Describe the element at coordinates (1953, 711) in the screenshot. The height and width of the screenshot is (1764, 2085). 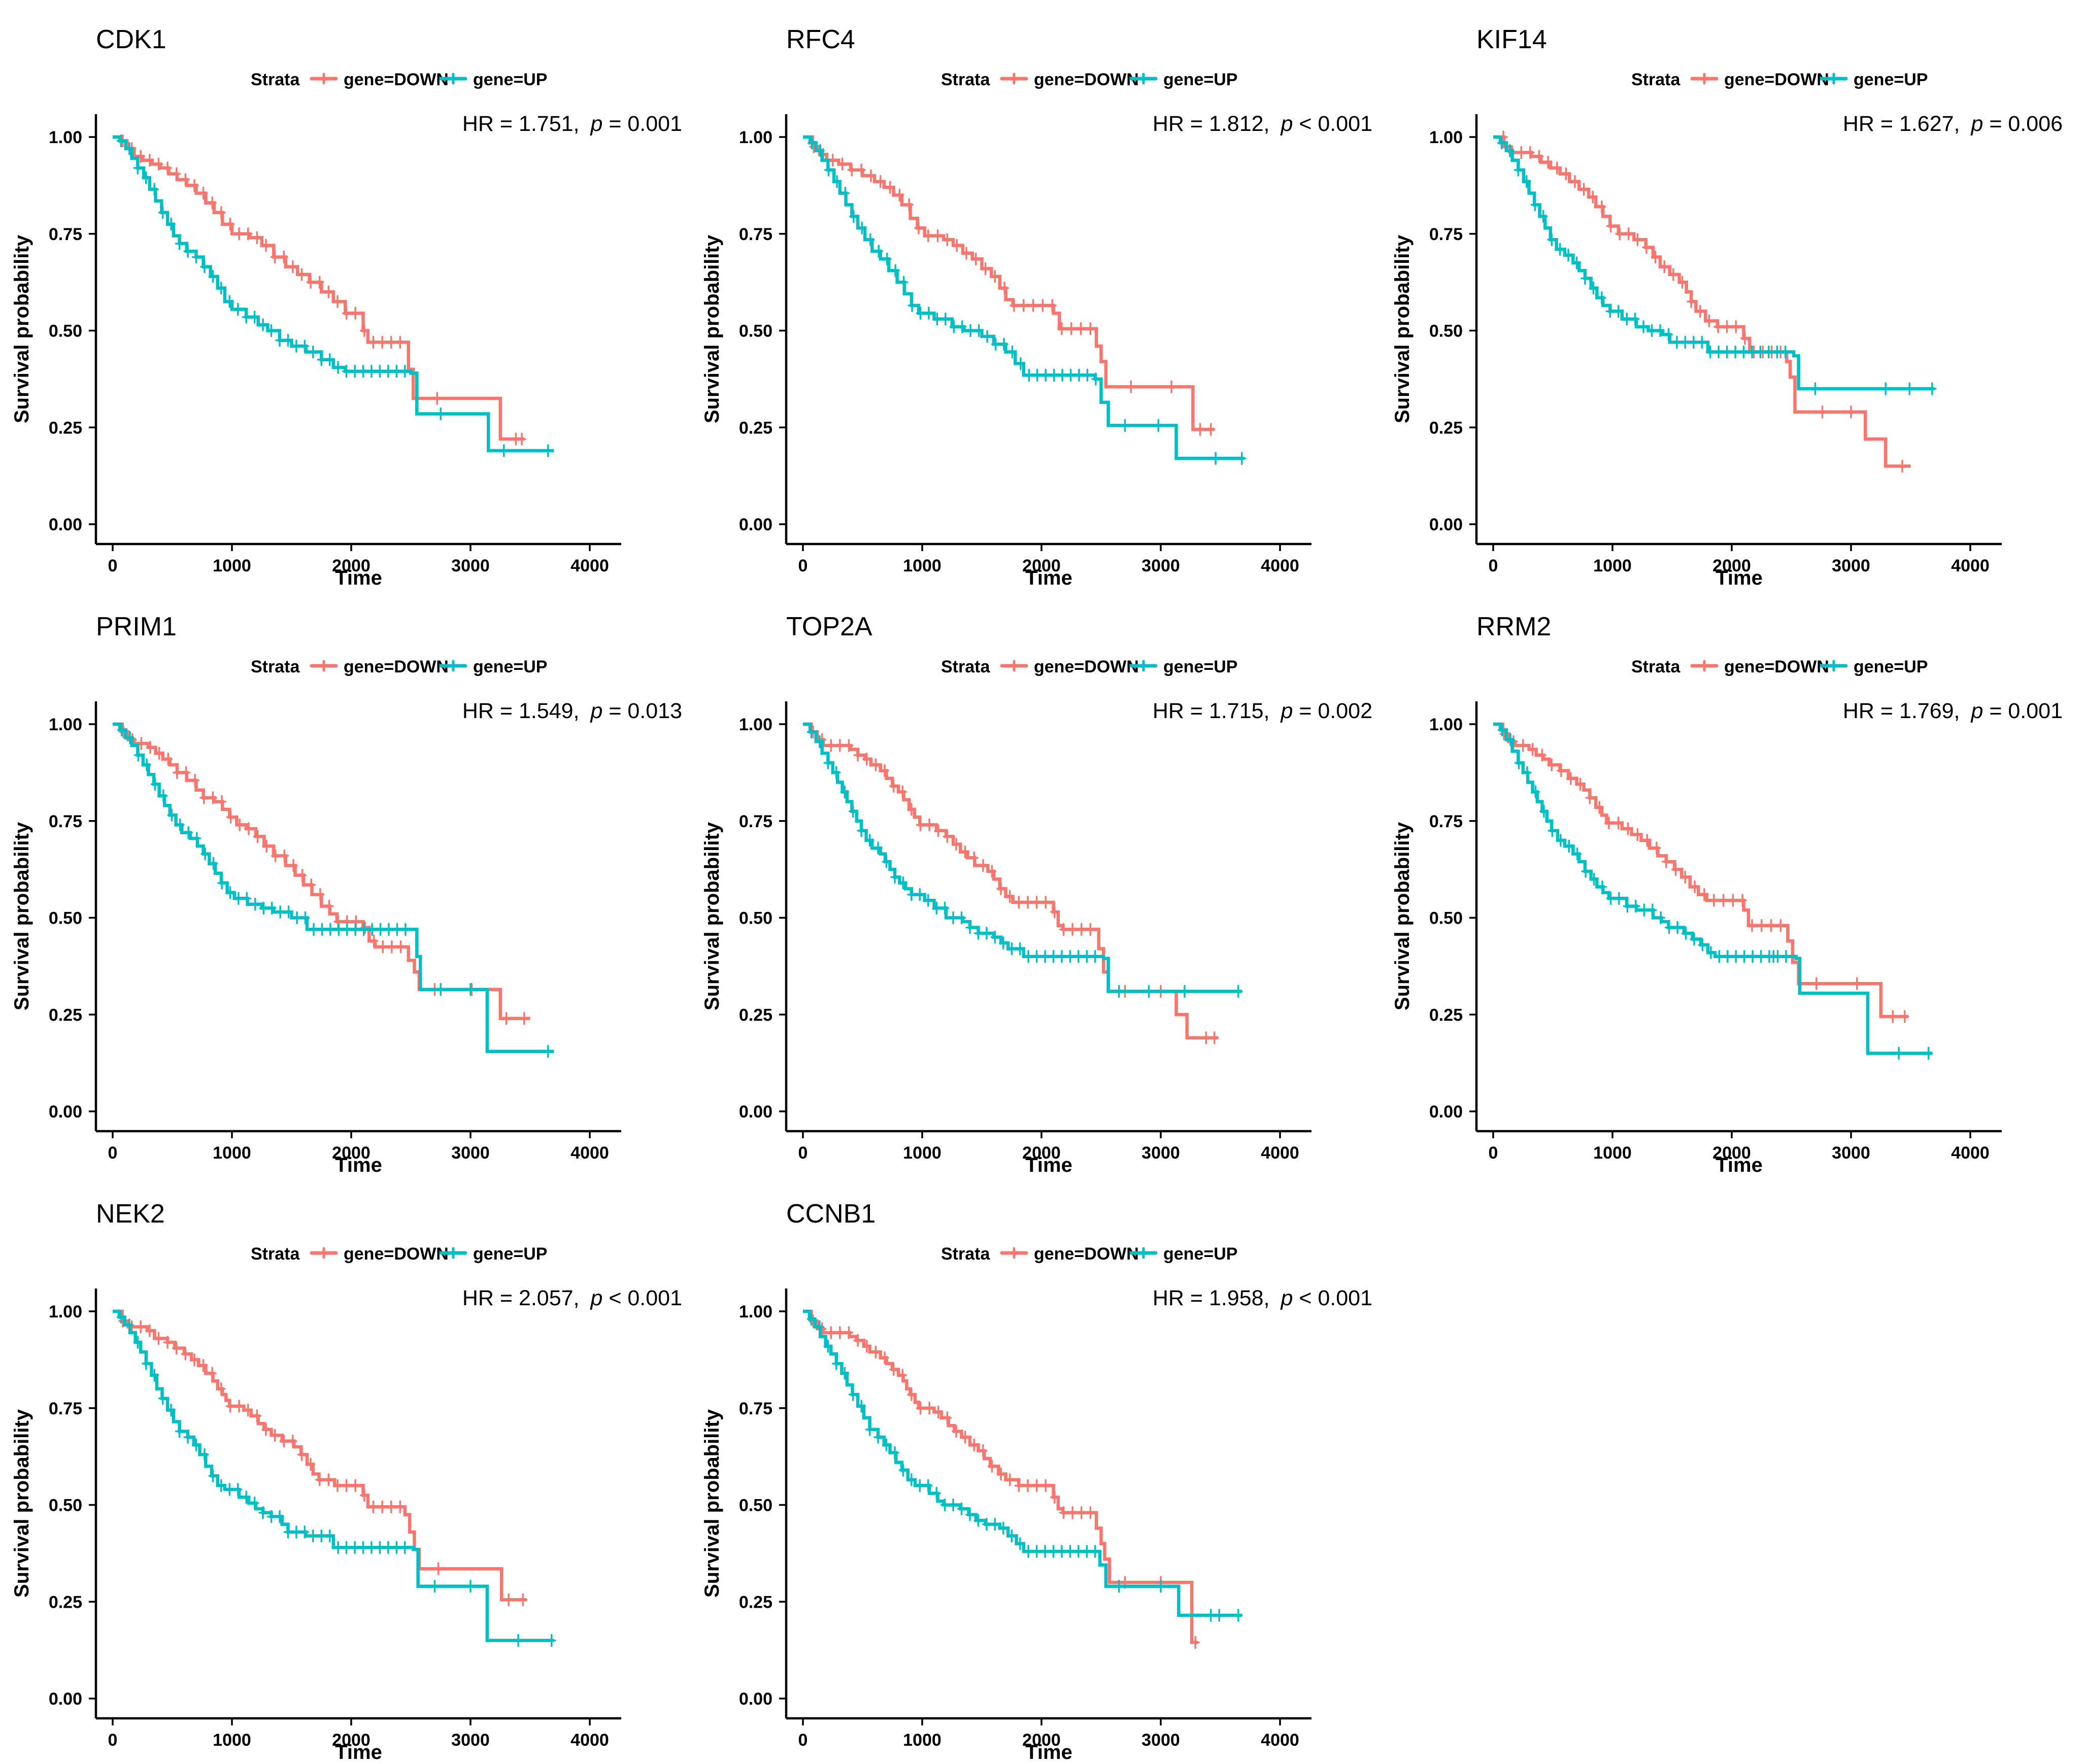
I see `hr-annotation: HR = 1.769, p = 0.001` at that location.